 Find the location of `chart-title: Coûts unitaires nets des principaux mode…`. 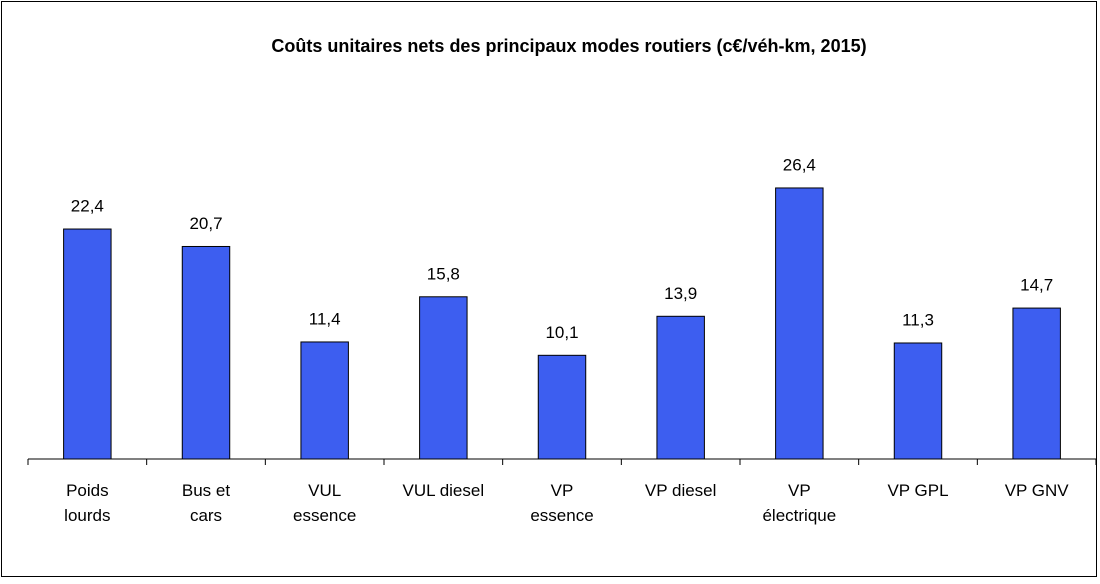

chart-title: Coûts unitaires nets des principaux mode… is located at coordinates (568, 46).